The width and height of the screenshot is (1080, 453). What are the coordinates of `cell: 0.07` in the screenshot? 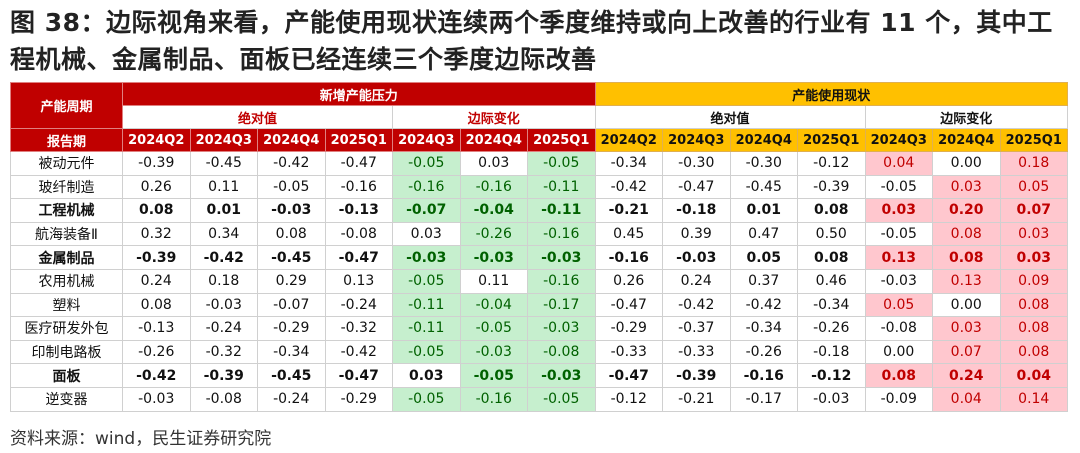 It's located at (966, 352).